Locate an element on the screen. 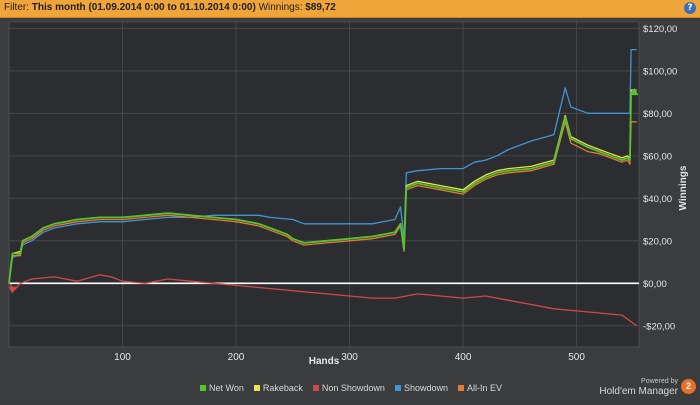 The width and height of the screenshot is (700, 405). legend-label: Showdown is located at coordinates (425, 388).